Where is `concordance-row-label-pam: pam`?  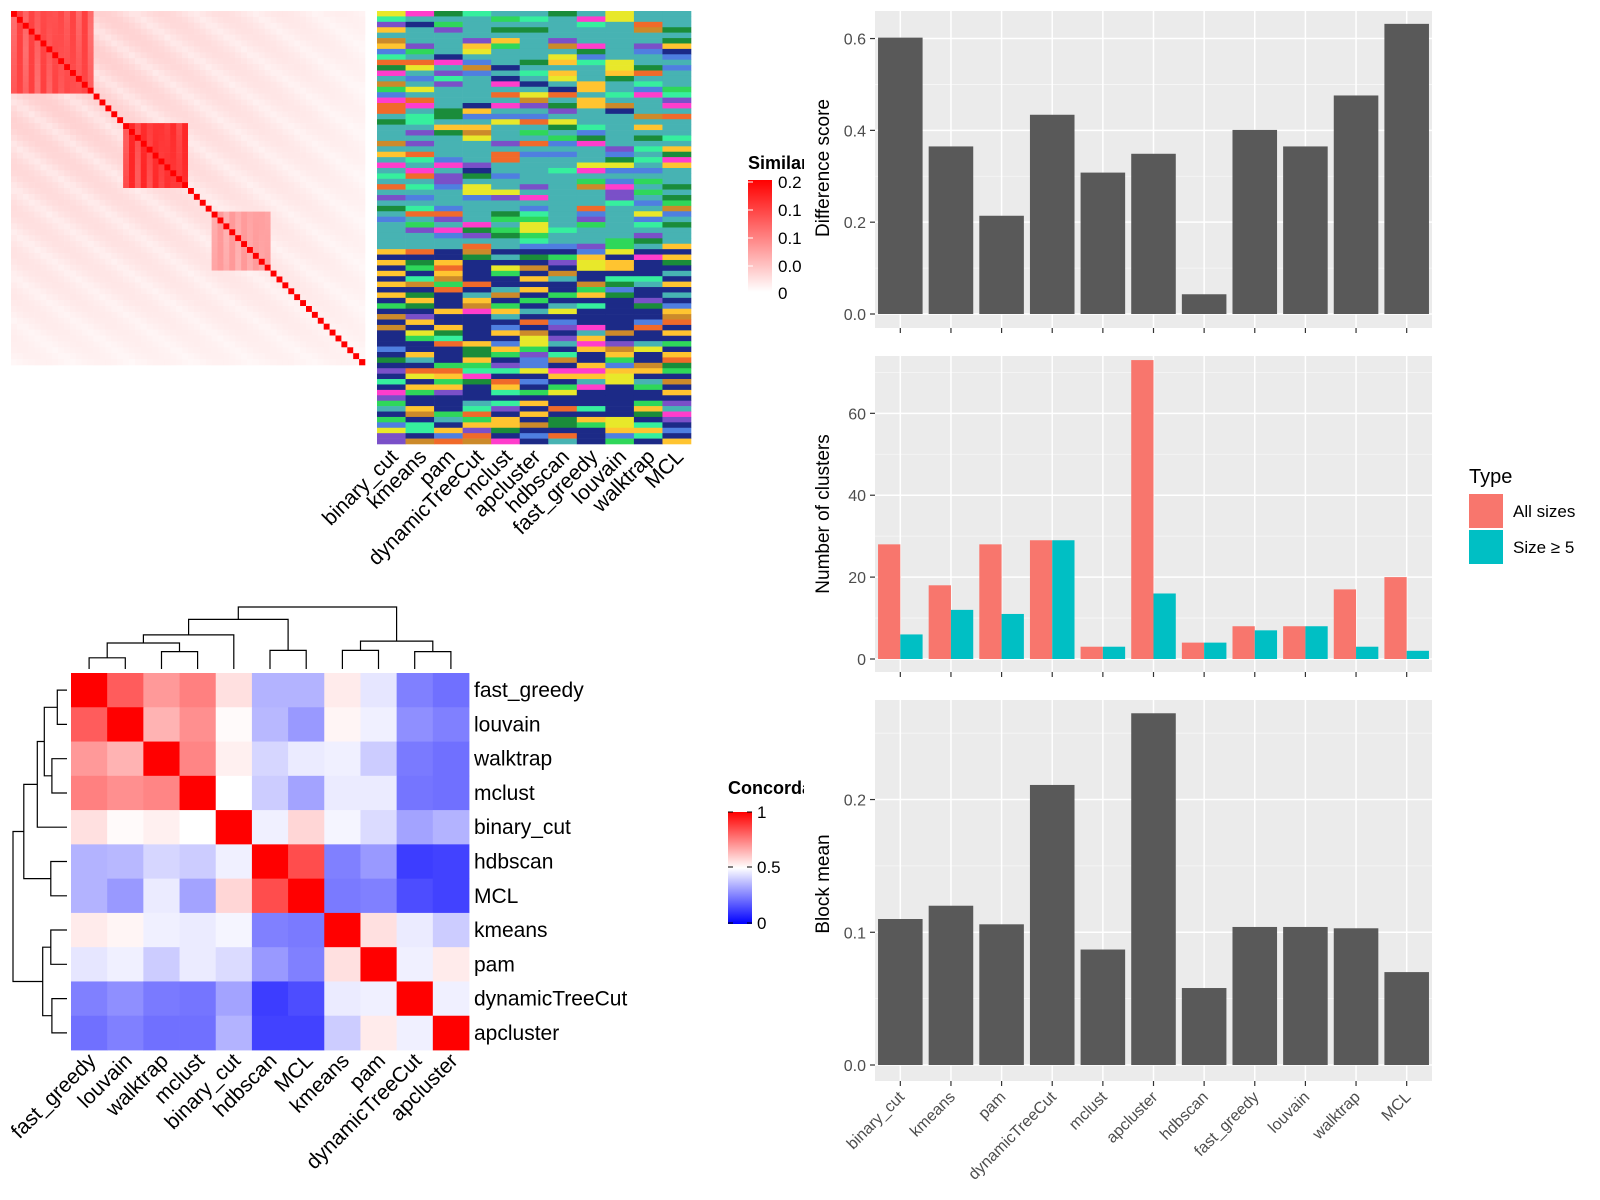
concordance-row-label-pam: pam is located at coordinates (494, 964).